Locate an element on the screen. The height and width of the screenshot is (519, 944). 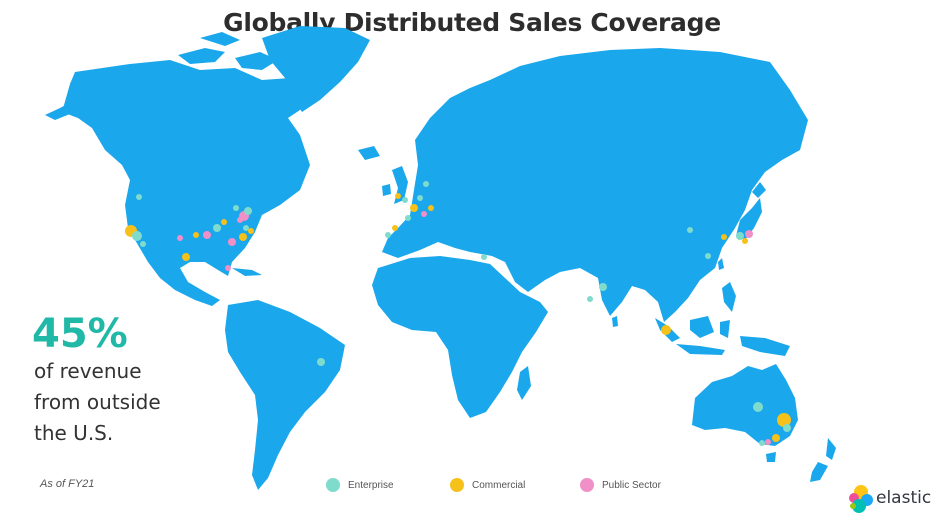
revenue-stat: 45% of revenue from outside the U.S. is located at coordinates (96, 380).